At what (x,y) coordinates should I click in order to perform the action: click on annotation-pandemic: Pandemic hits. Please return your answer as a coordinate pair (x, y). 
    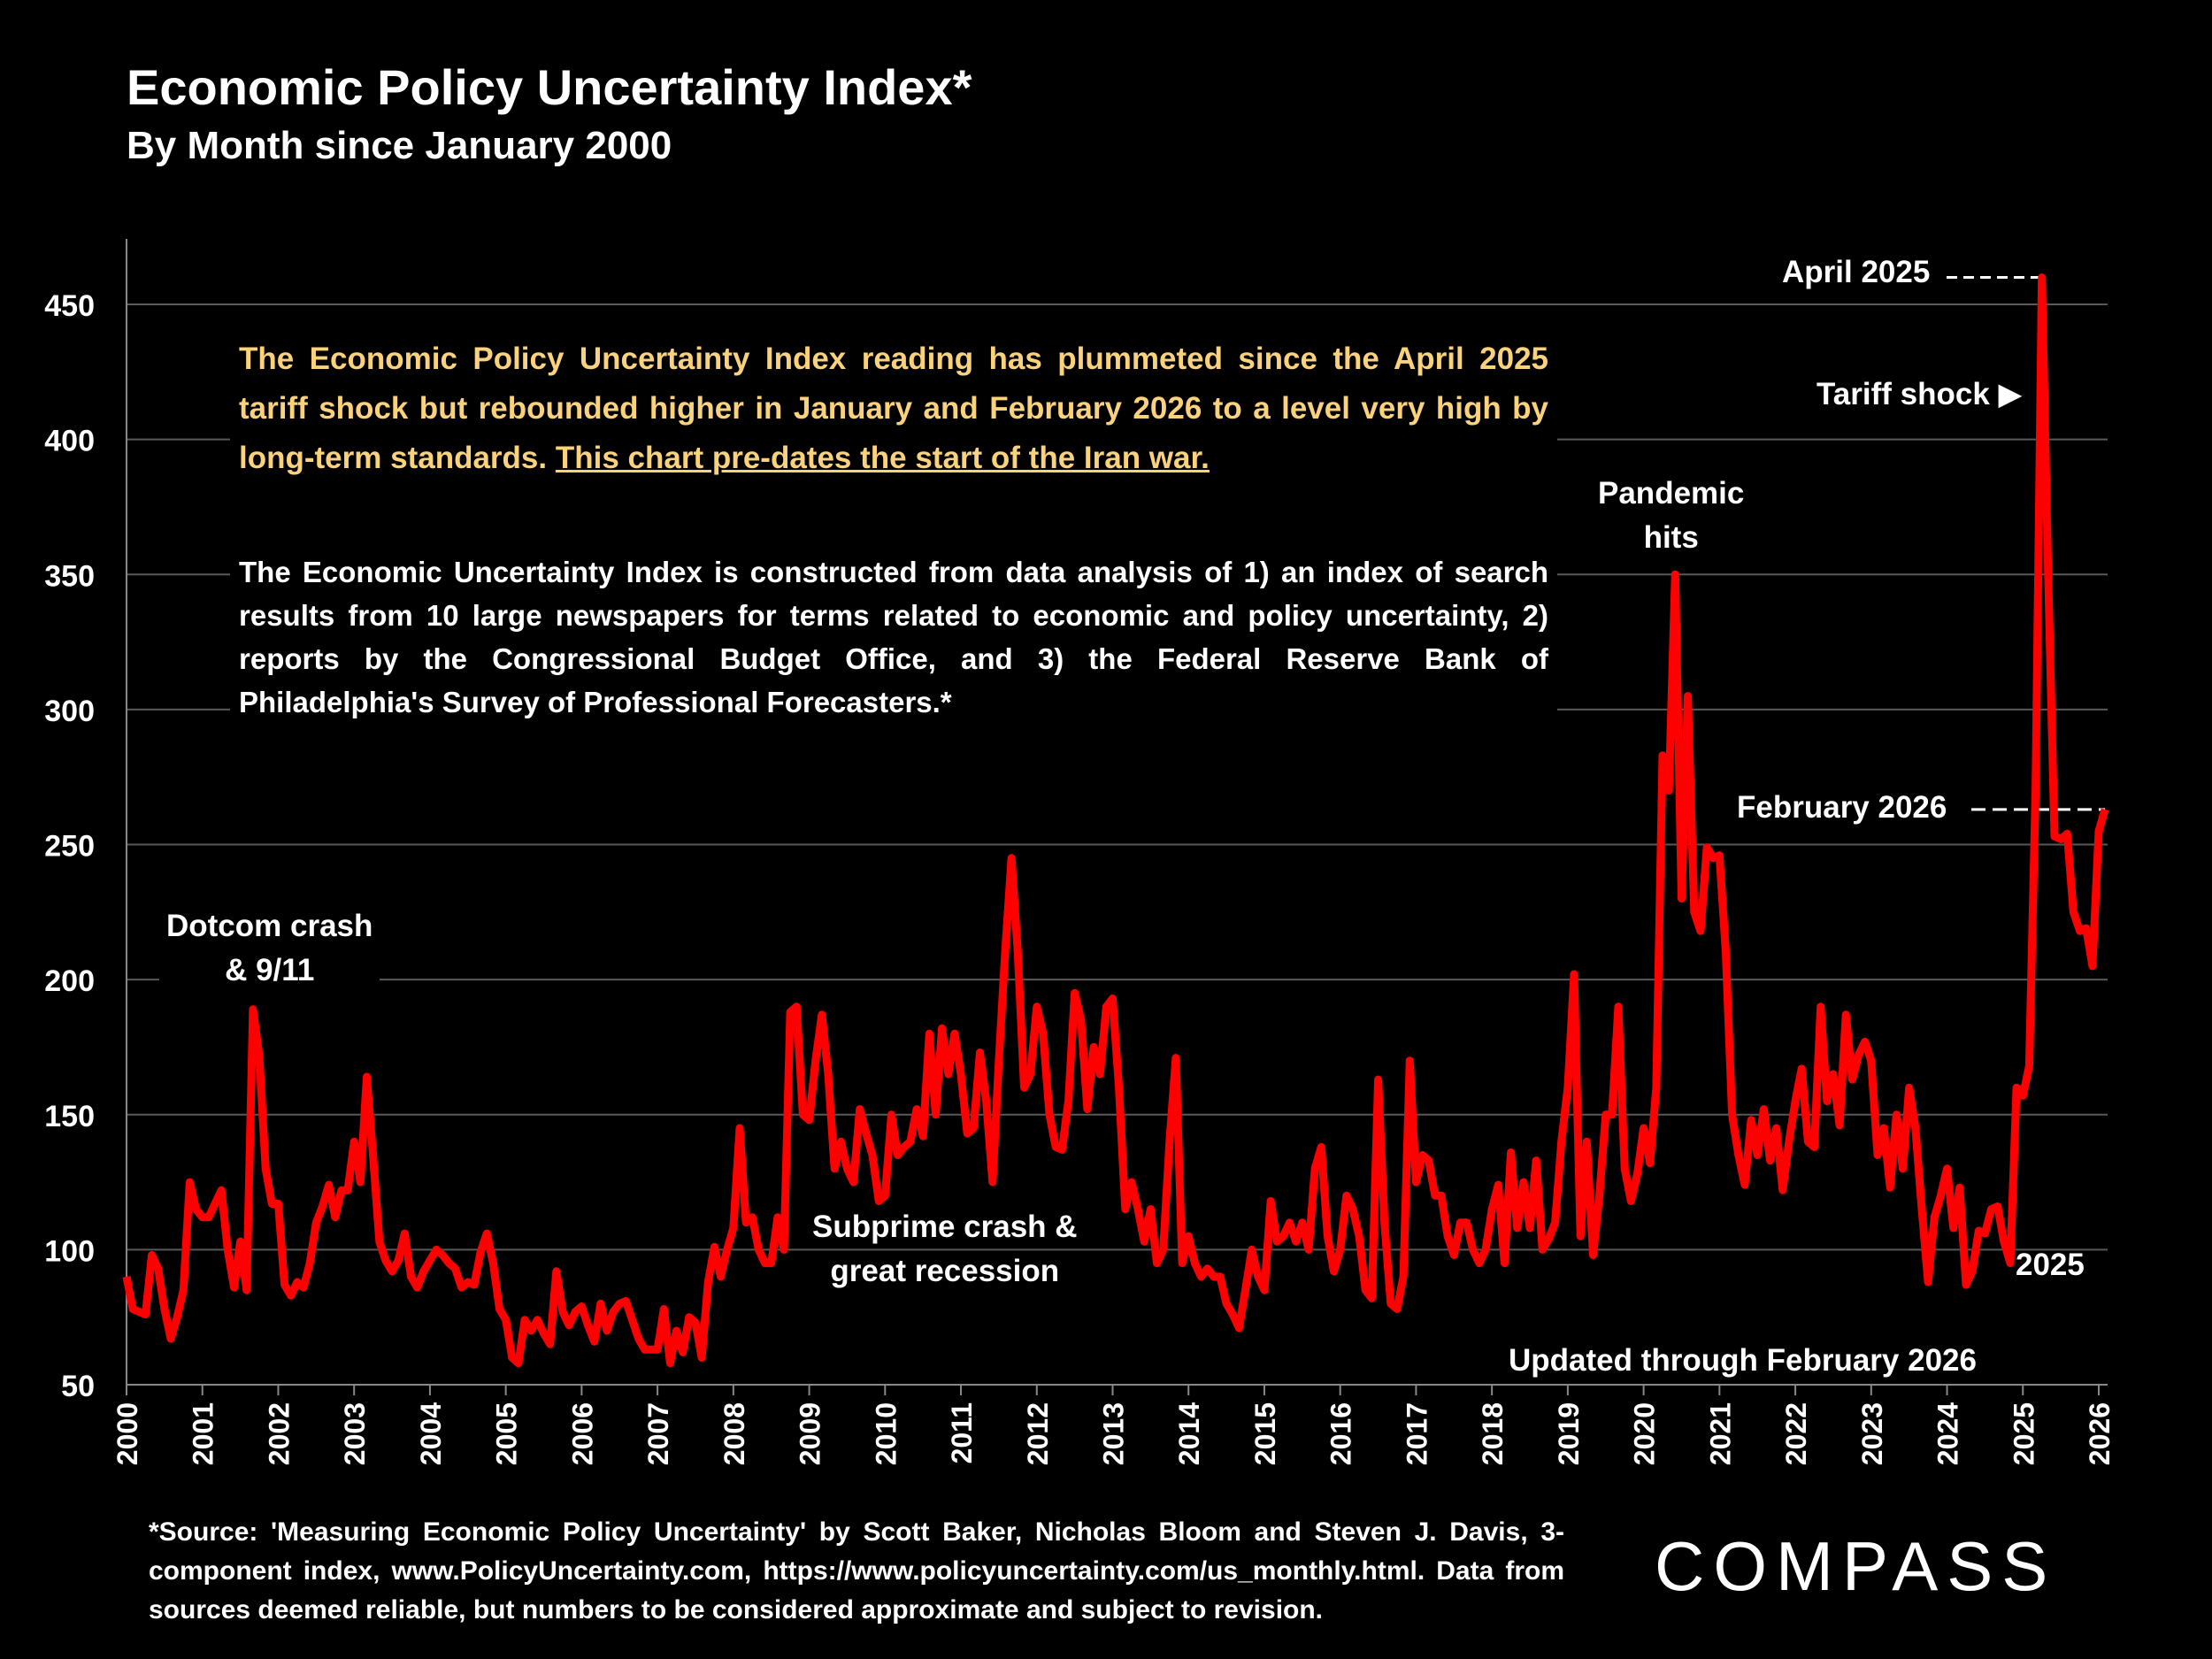
    Looking at the image, I should click on (1672, 516).